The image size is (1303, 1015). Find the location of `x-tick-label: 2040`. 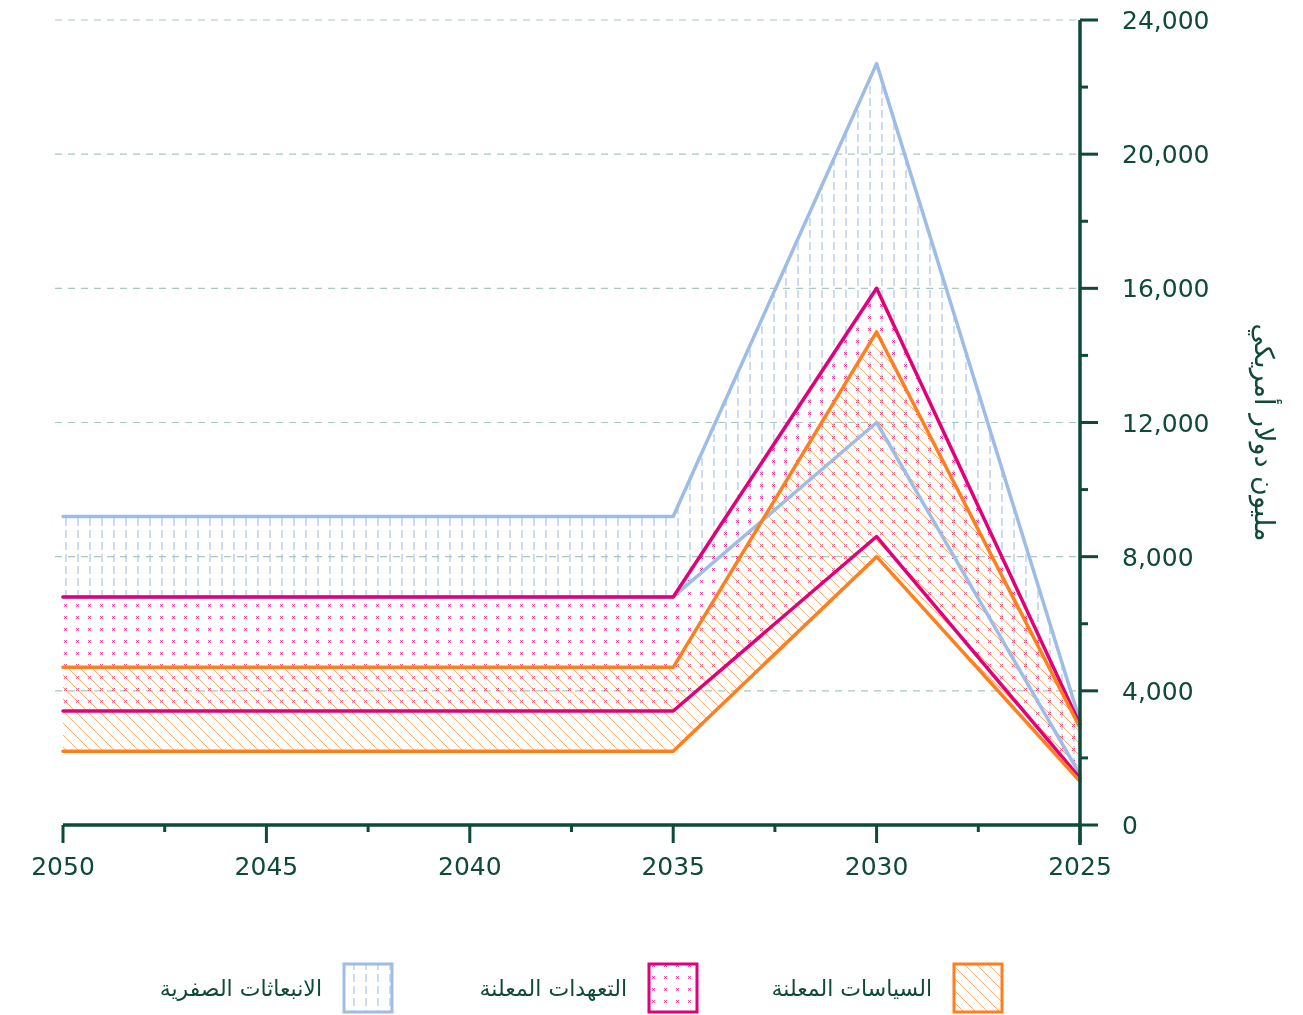

x-tick-label: 2040 is located at coordinates (469, 866).